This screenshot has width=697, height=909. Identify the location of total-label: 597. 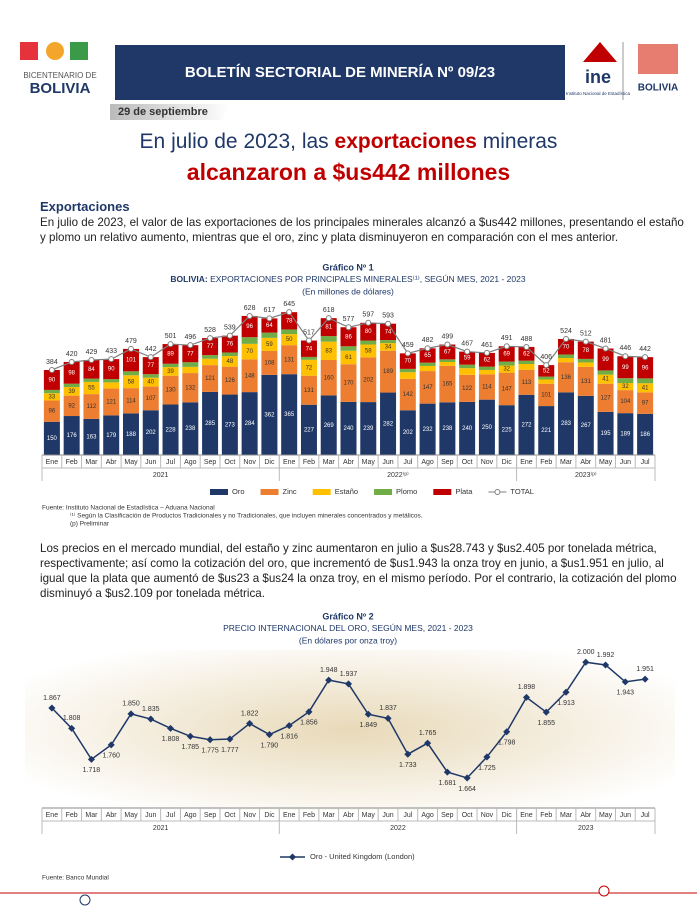
(368, 315).